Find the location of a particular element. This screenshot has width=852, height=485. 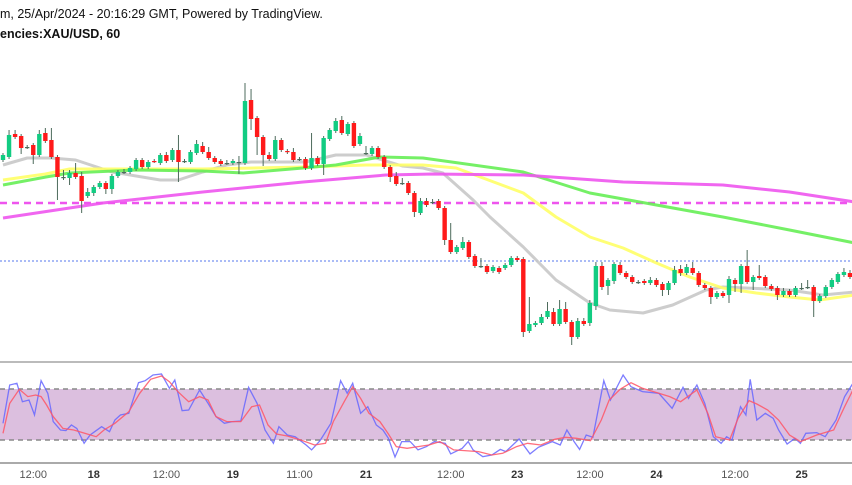

time-axis-label: 23 is located at coordinates (517, 475).